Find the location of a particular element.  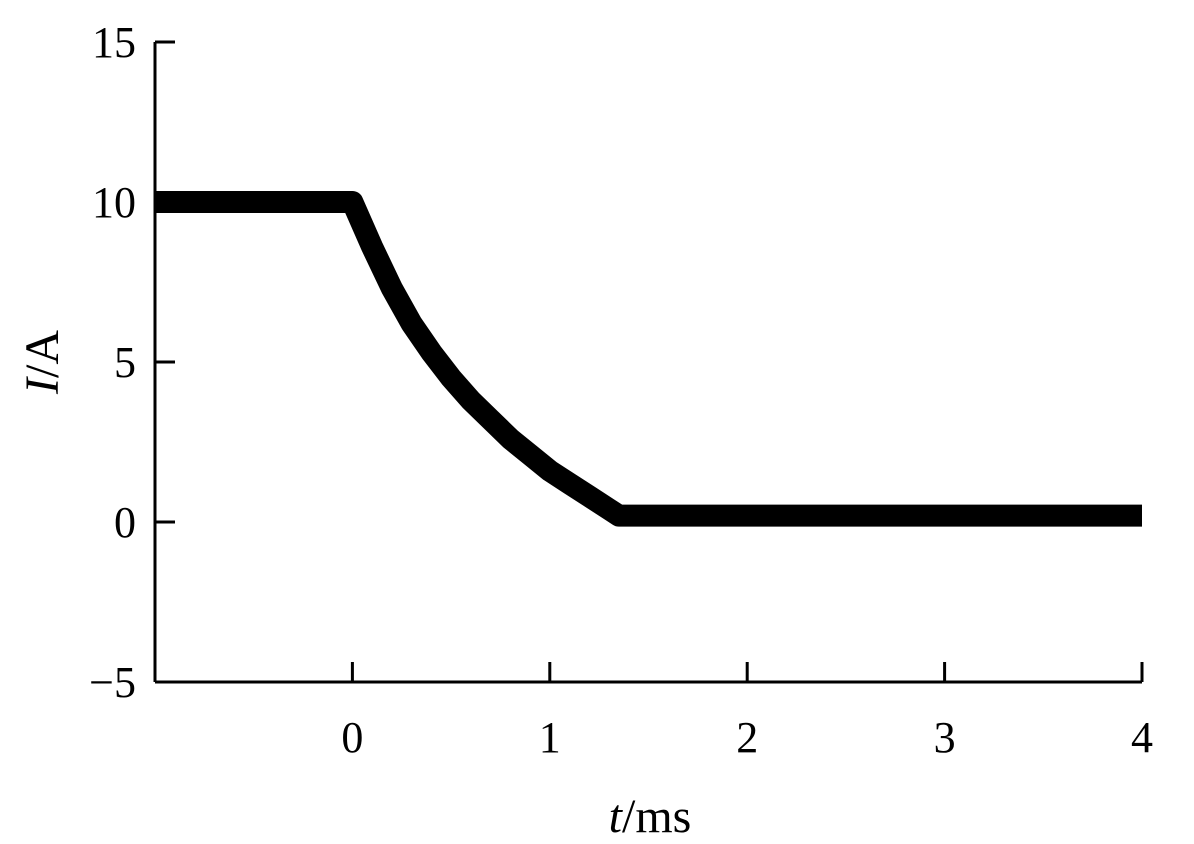

x-tick-label: 2 is located at coordinates (747, 737).